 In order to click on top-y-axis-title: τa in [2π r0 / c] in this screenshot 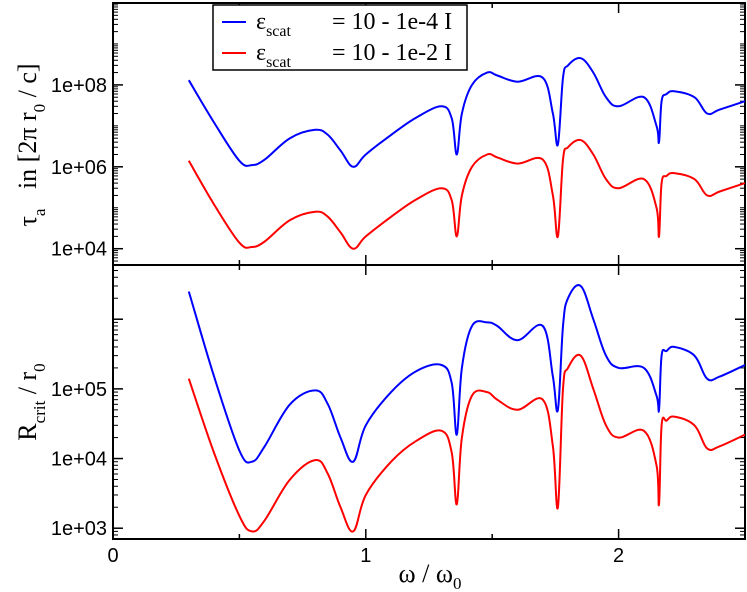, I will do `click(31, 144)`.